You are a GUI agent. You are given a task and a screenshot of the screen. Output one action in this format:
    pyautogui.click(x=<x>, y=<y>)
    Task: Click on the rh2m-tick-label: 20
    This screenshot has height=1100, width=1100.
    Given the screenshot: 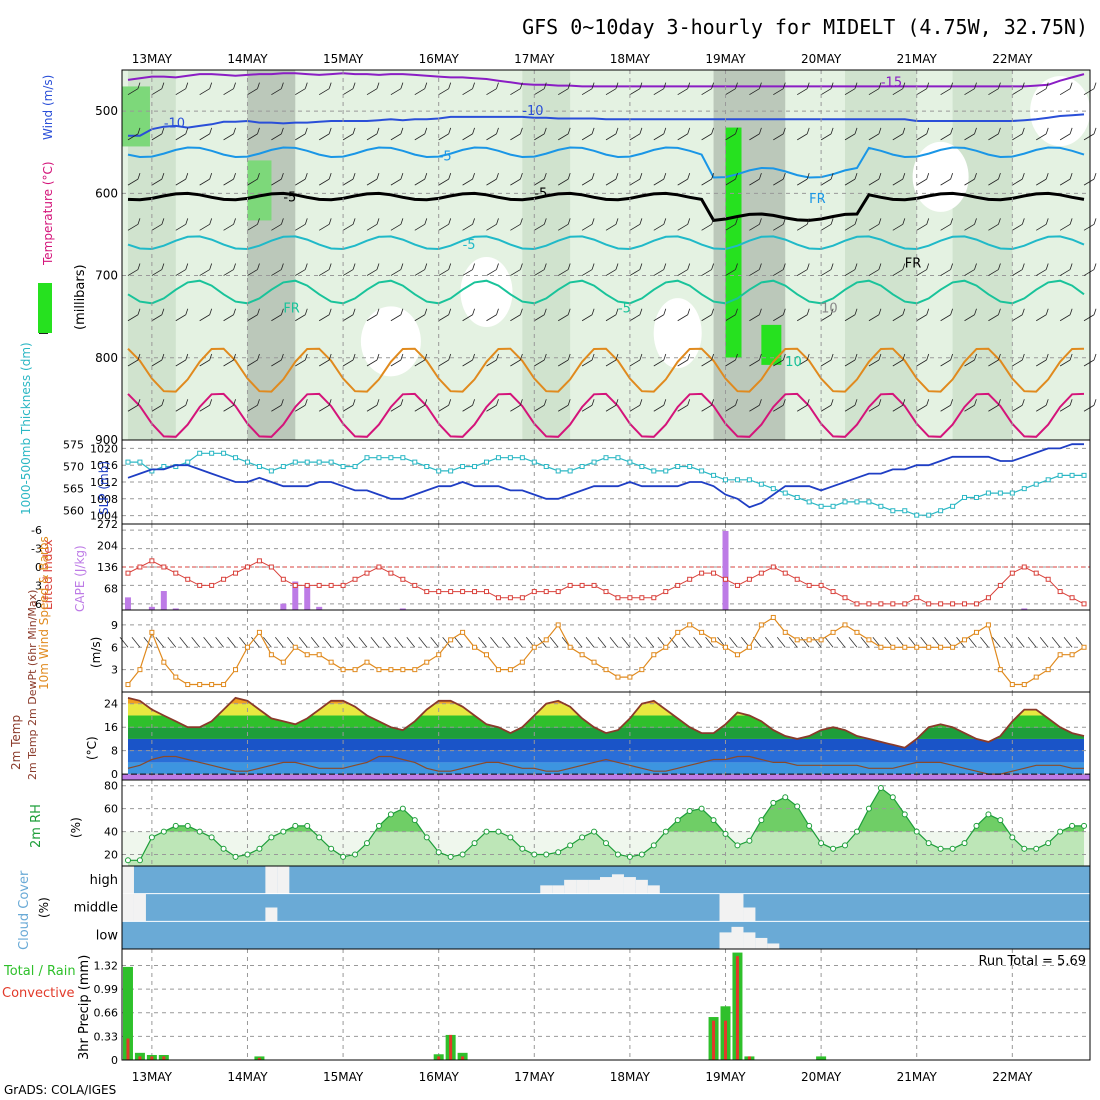 What is the action you would take?
    pyautogui.click(x=111, y=855)
    